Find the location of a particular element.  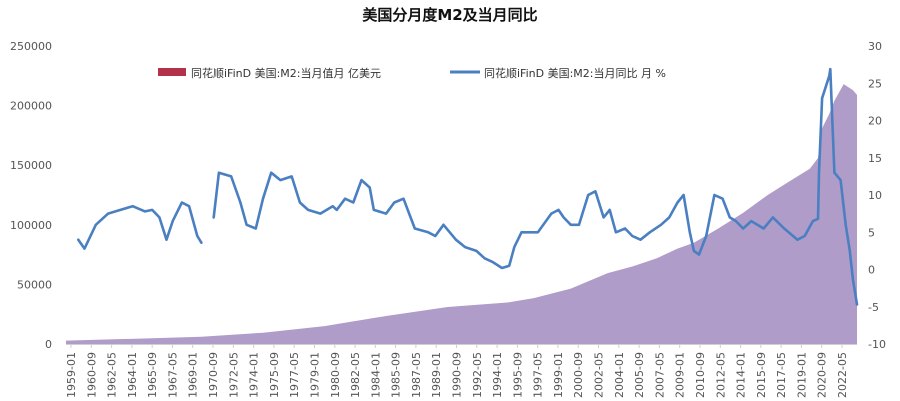

left-axis-tick-label: 0 is located at coordinates (48, 344).